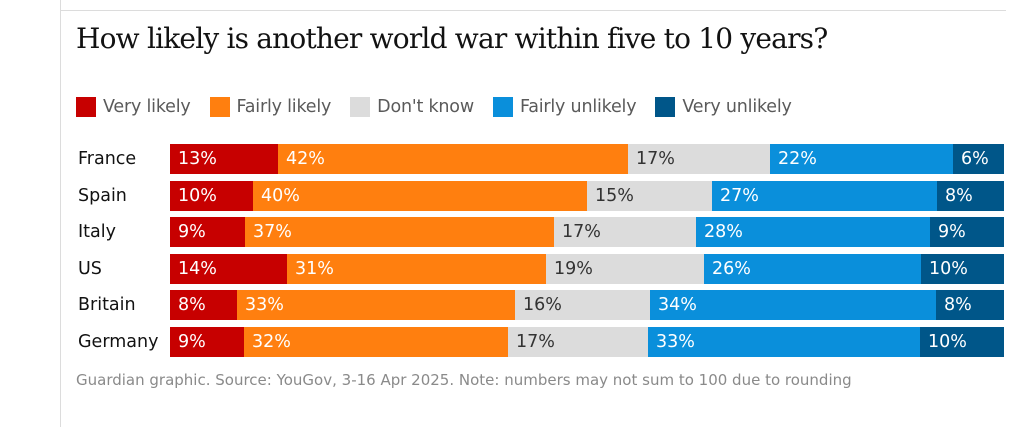  Describe the element at coordinates (737, 107) in the screenshot. I see `legend-label: Very unlikely` at that location.